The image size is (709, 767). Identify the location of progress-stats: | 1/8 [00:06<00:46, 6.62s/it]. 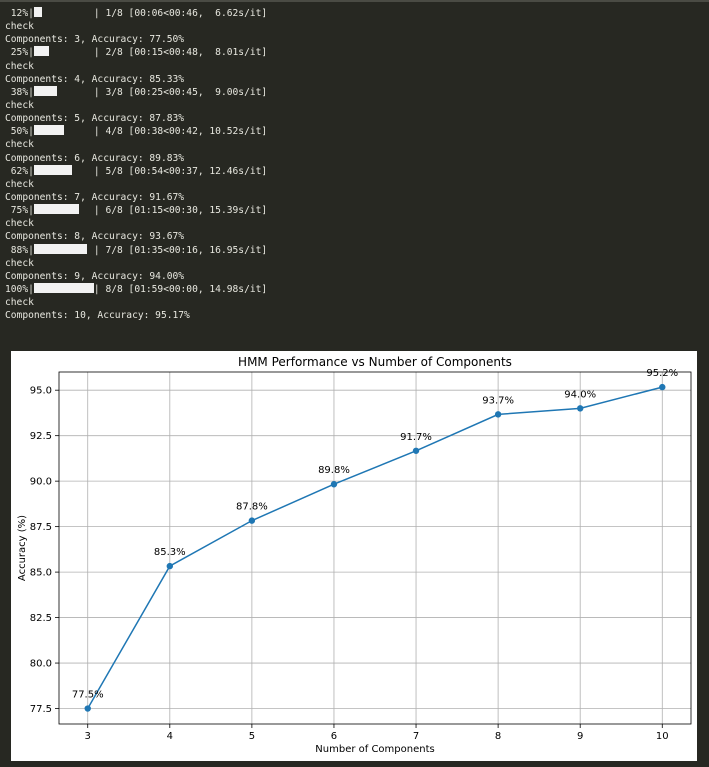
(180, 13).